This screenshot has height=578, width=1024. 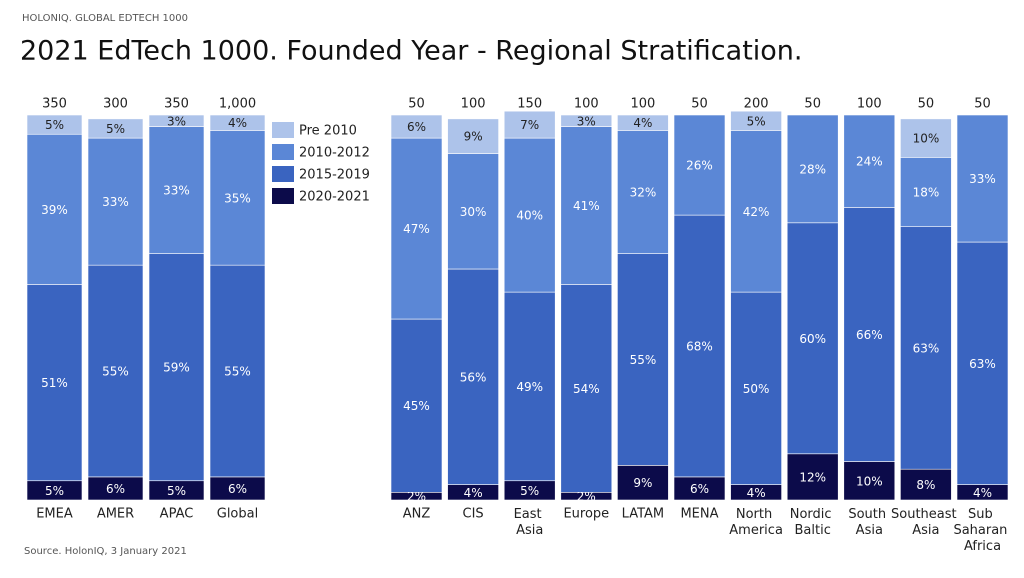 I want to click on value-label: 32%, so click(x=643, y=193).